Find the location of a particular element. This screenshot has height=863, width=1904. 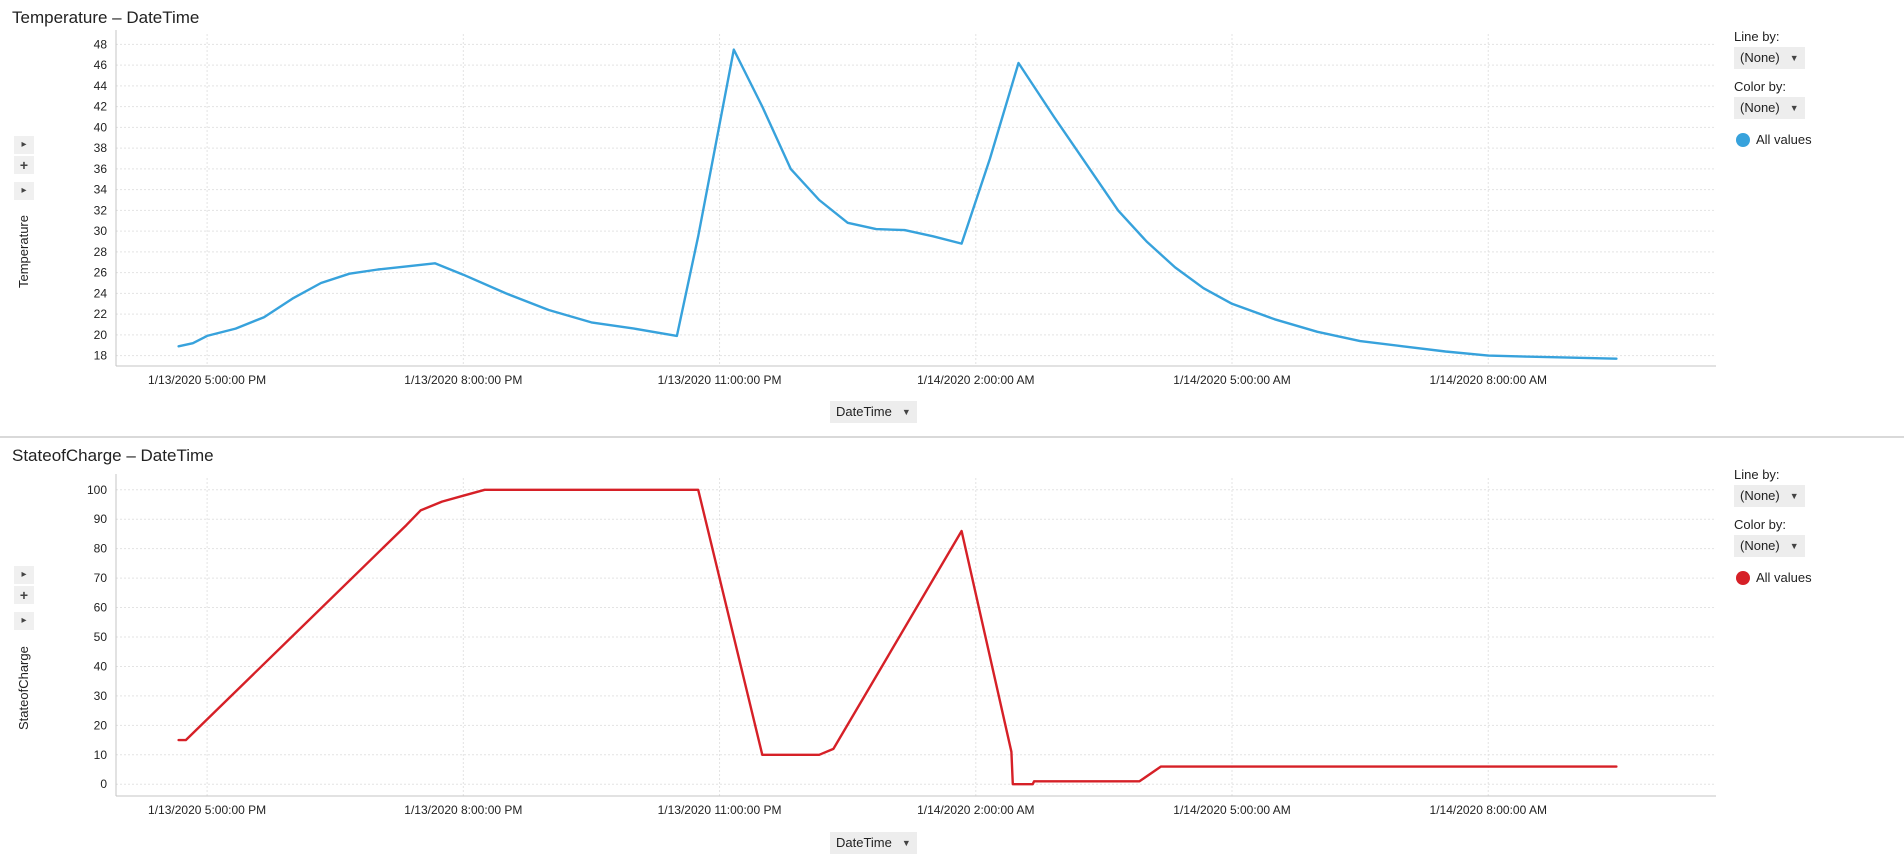

y-tick-label: 36 is located at coordinates (101, 169).